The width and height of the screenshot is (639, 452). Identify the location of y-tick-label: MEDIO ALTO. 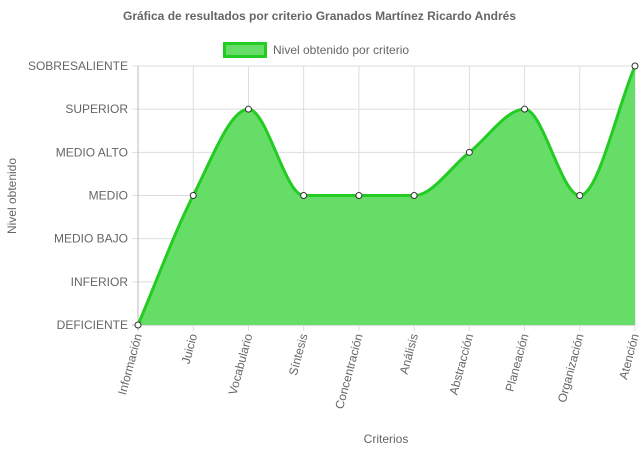
(92, 152).